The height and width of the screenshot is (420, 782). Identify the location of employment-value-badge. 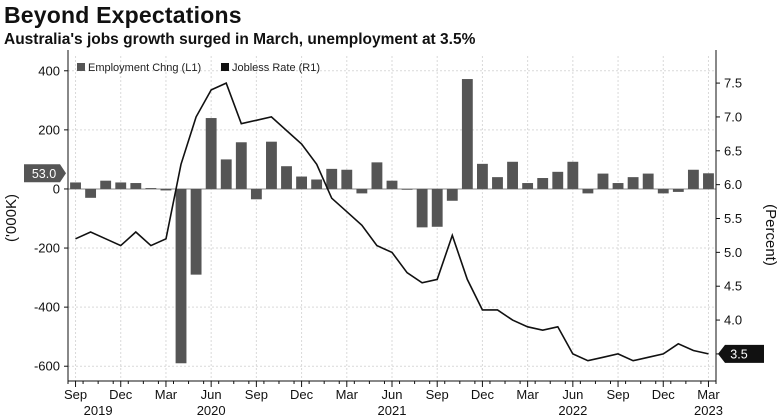
(45, 173).